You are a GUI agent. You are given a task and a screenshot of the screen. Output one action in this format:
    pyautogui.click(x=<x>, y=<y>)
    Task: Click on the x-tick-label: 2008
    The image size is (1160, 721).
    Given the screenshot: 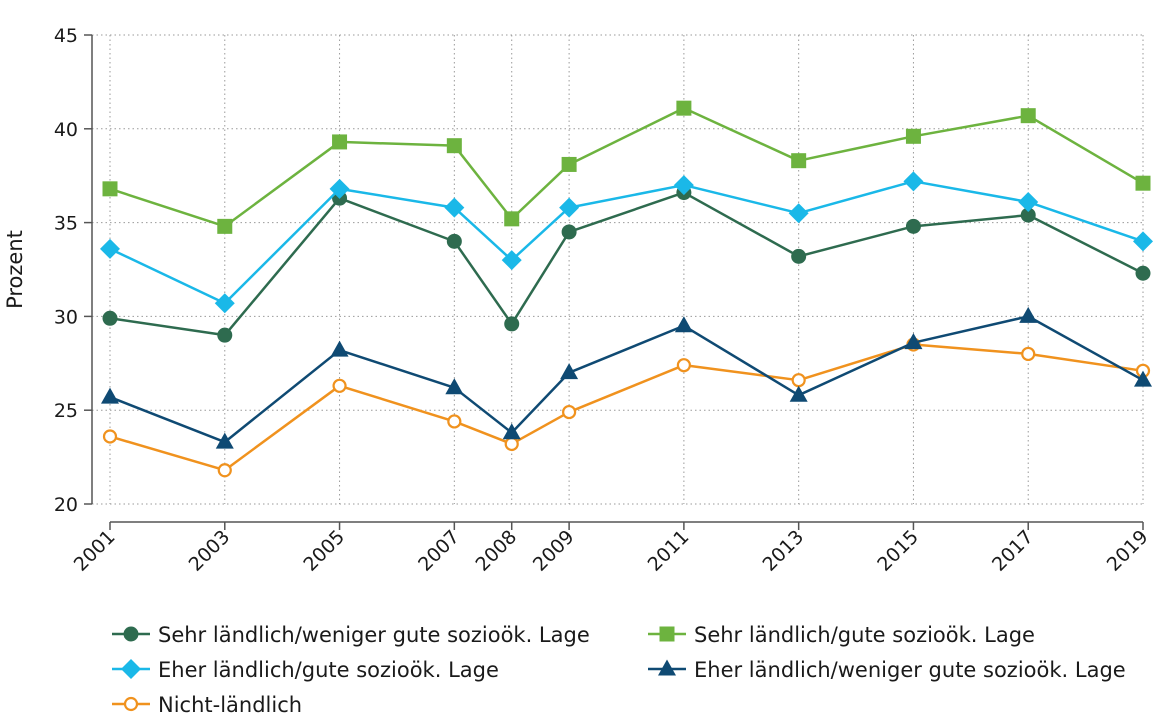 What is the action you would take?
    pyautogui.click(x=497, y=551)
    